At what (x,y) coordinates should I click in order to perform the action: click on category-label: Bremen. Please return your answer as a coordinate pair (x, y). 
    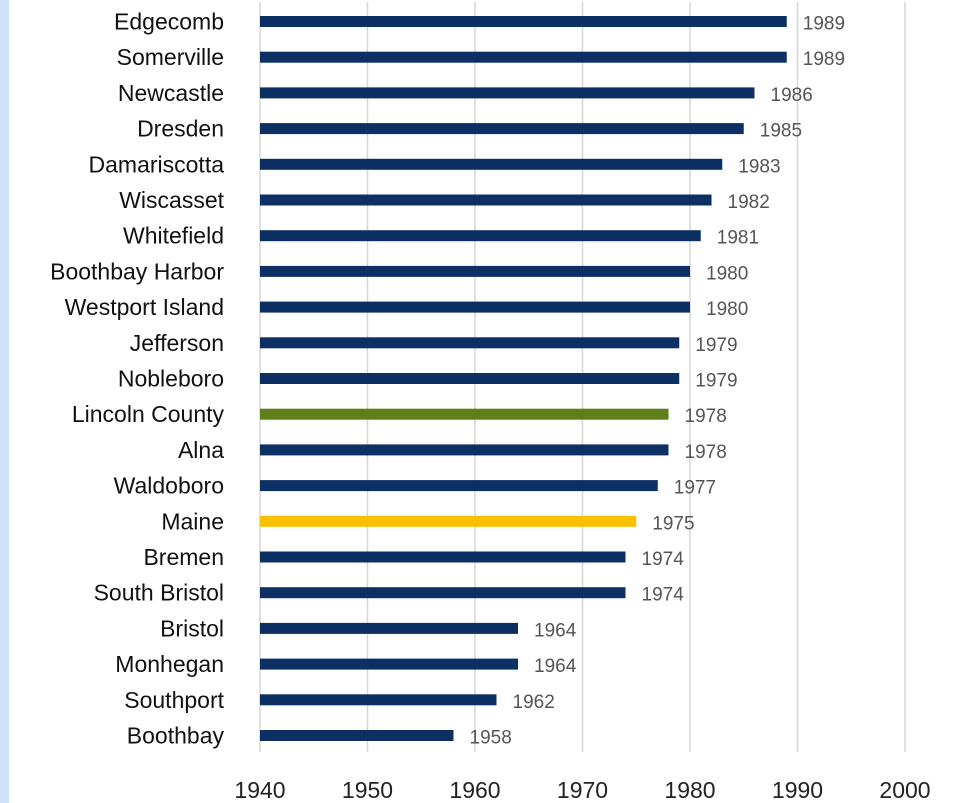
    Looking at the image, I should click on (183, 557).